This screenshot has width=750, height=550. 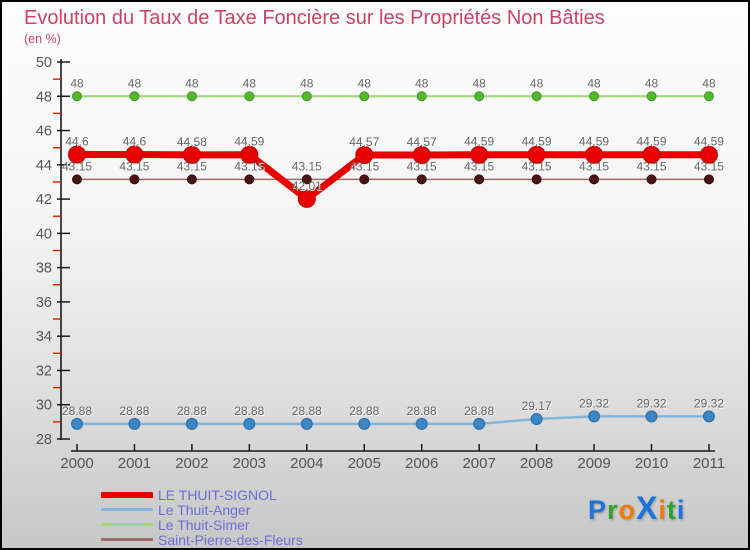 I want to click on legend-label: Le Thuit-Anger, so click(x=204, y=509).